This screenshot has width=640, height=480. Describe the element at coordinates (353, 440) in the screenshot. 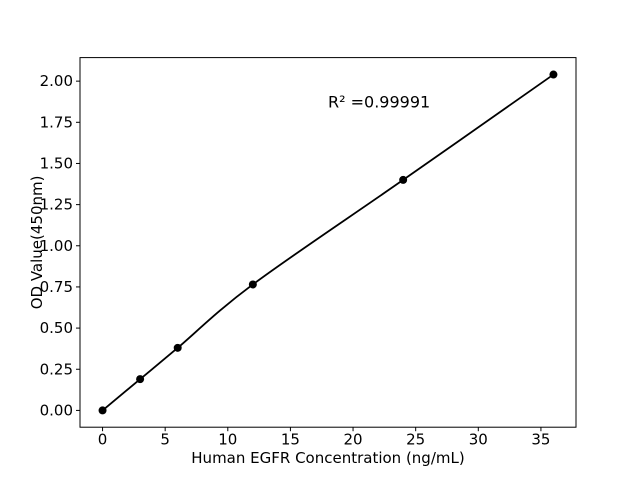

I see `x-tick-label: 20` at that location.